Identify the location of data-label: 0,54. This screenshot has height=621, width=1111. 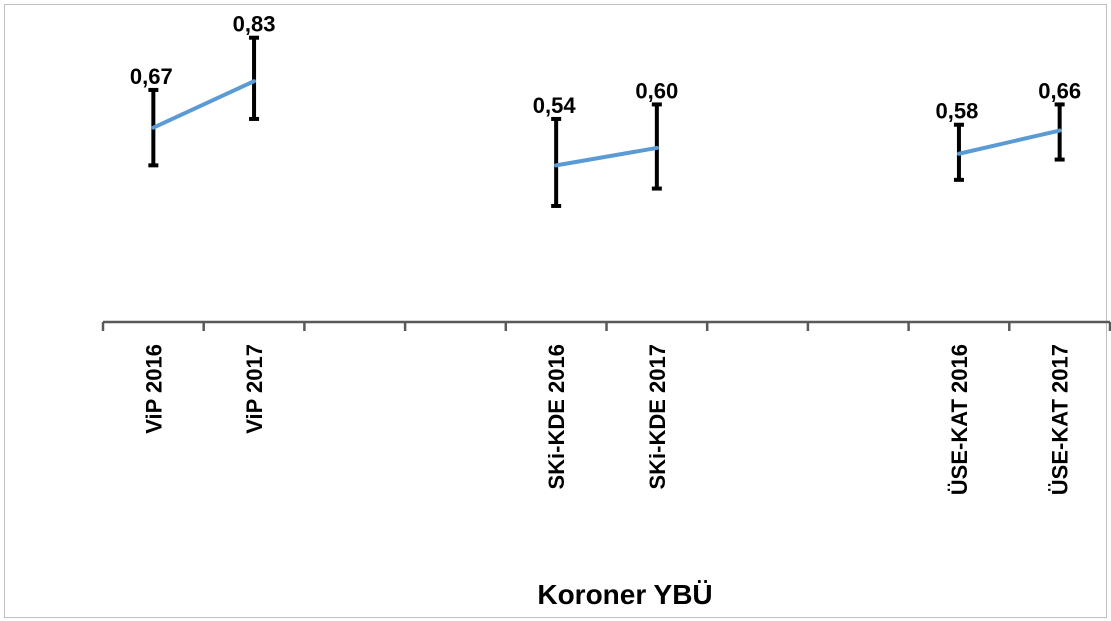
(555, 105).